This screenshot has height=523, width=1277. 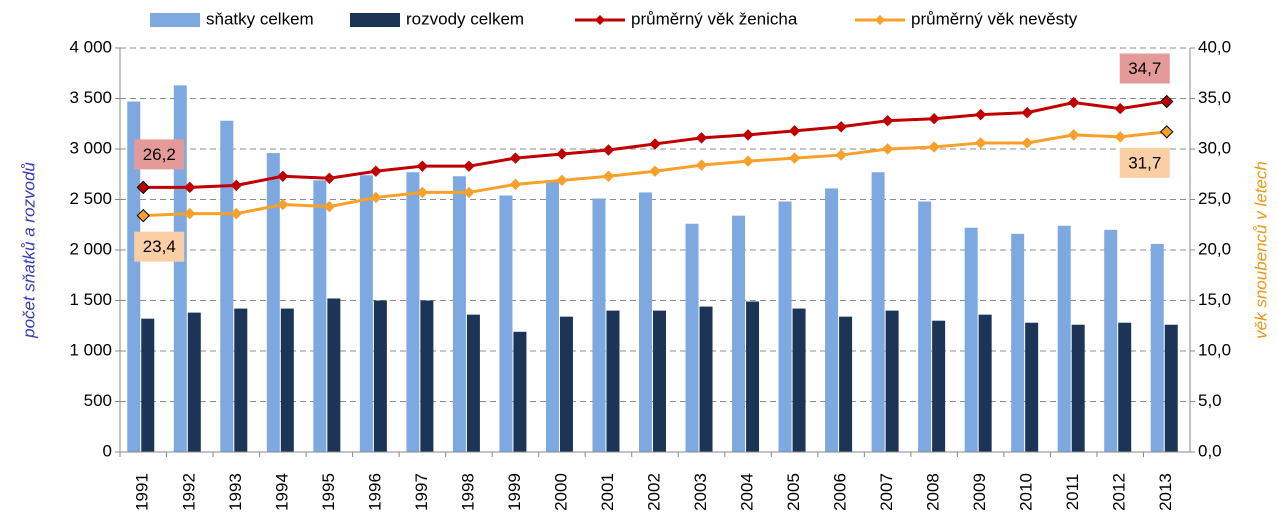 What do you see at coordinates (159, 246) in the screenshot?
I see `data-label: 23,4` at bounding box center [159, 246].